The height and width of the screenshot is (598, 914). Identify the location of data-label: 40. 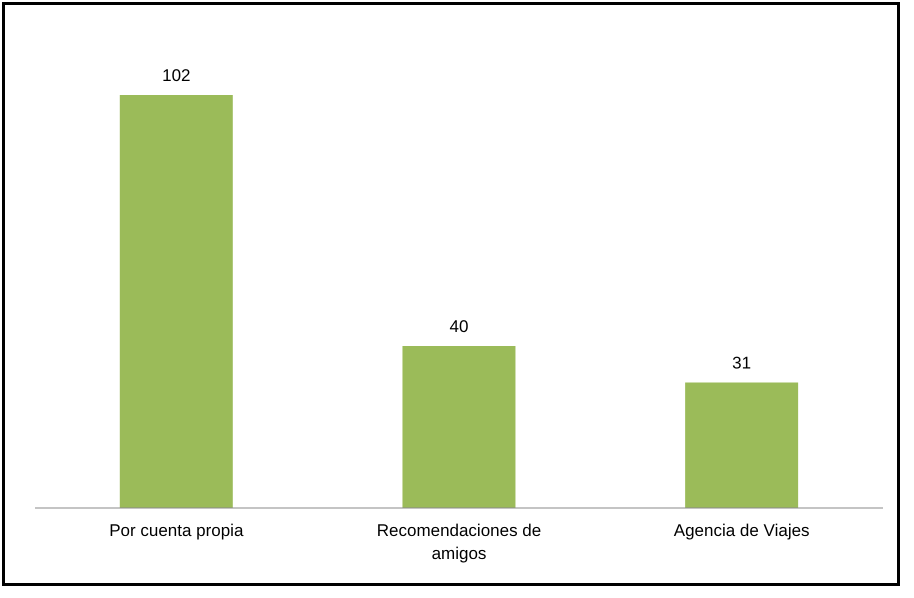
(459, 326).